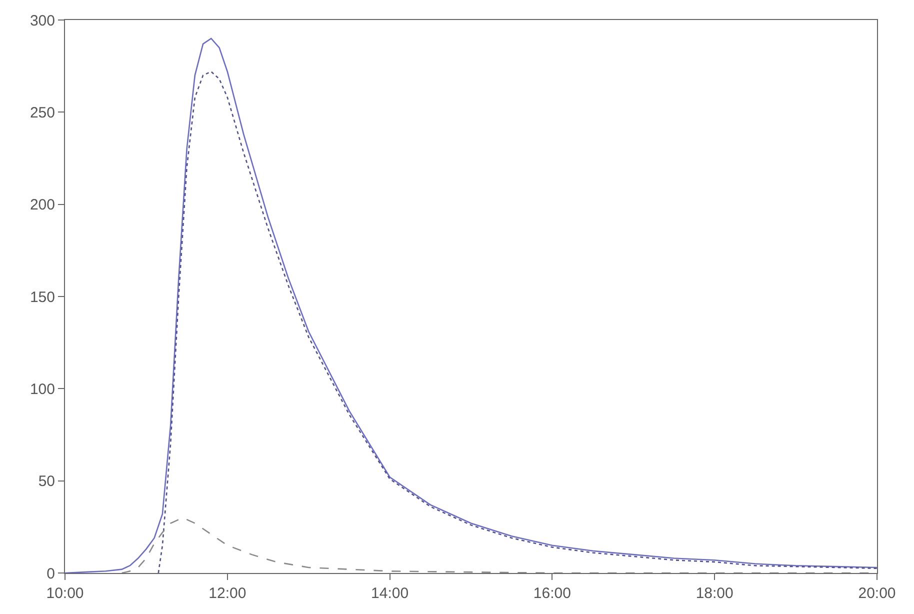 The width and height of the screenshot is (914, 614). What do you see at coordinates (50, 573) in the screenshot?
I see `y-tick-label: 0` at bounding box center [50, 573].